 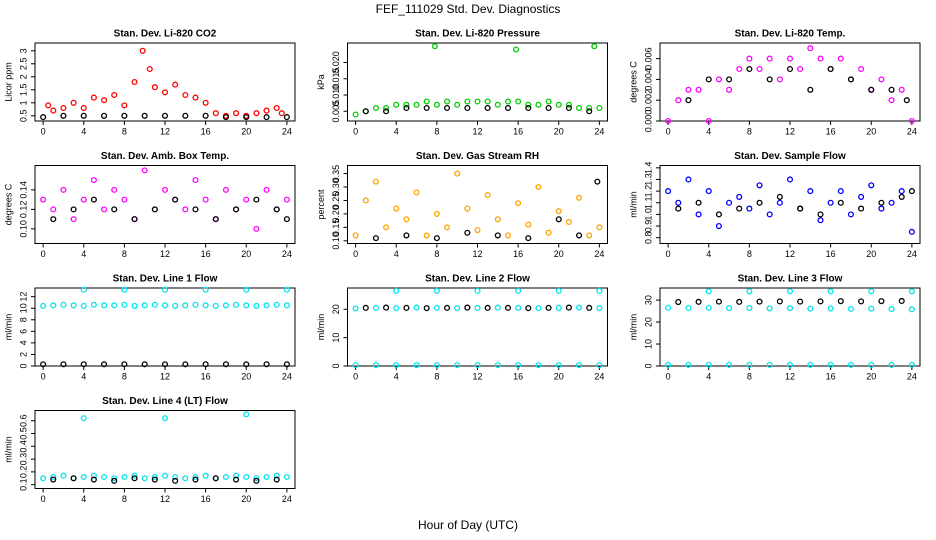 What do you see at coordinates (648, 79) in the screenshot?
I see `y-tick-label: 0.004` at bounding box center [648, 79].